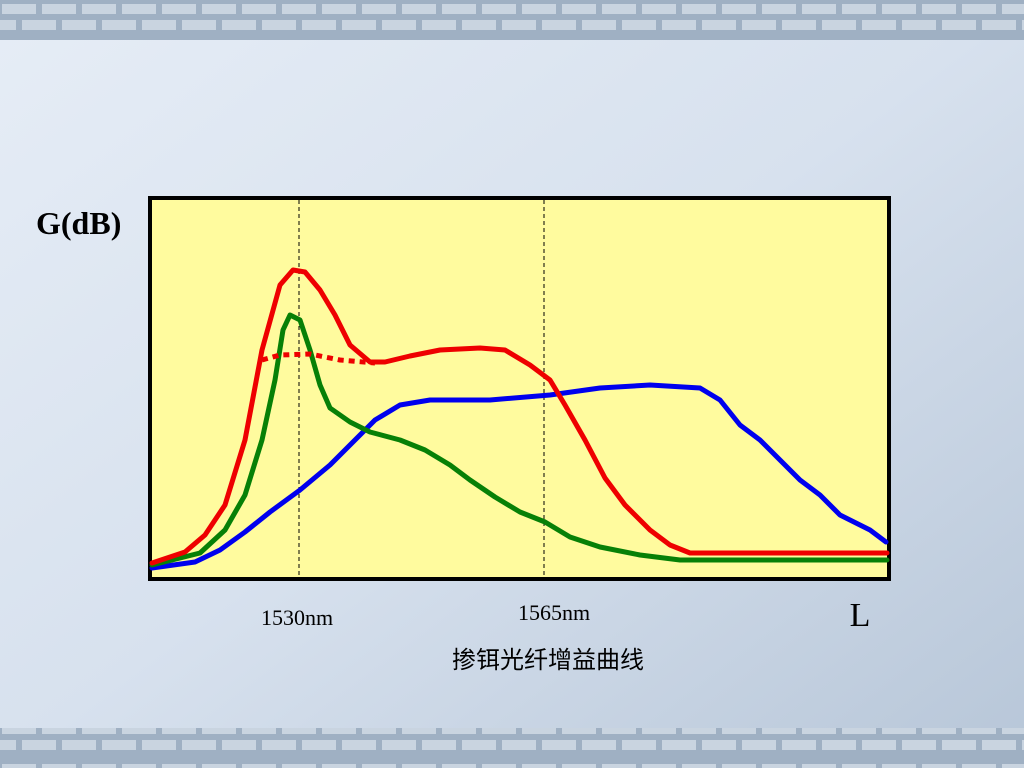 The height and width of the screenshot is (768, 1024). What do you see at coordinates (554, 612) in the screenshot?
I see `marker-label: 1565nm` at bounding box center [554, 612].